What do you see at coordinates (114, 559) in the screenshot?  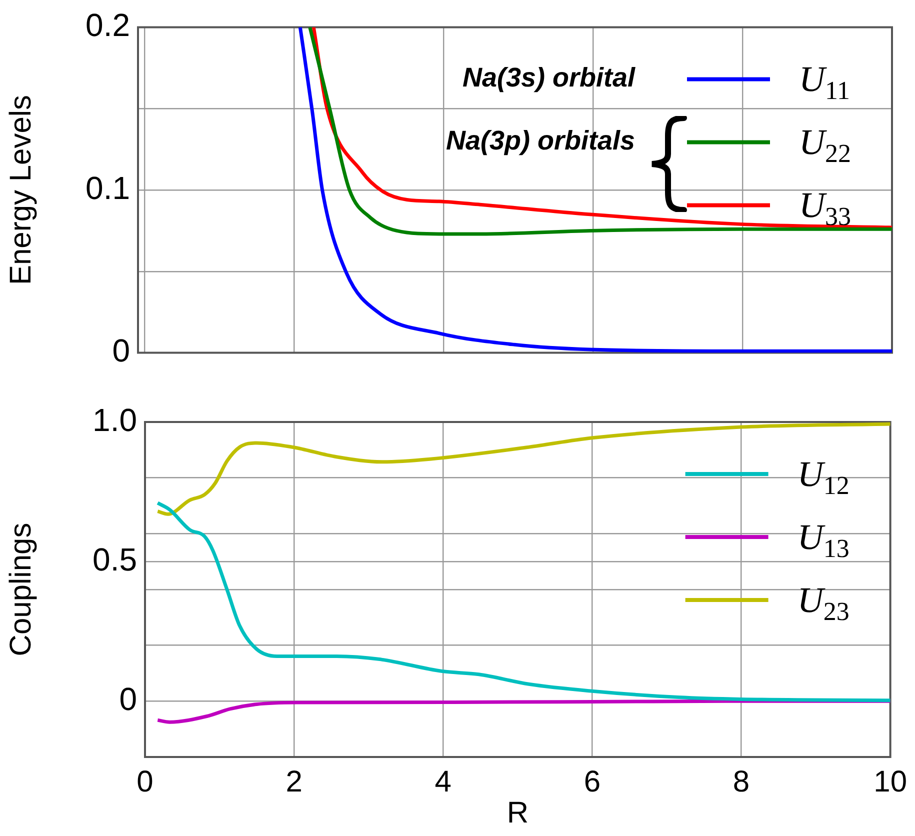 I see `y-tick-label: 0.5` at bounding box center [114, 559].